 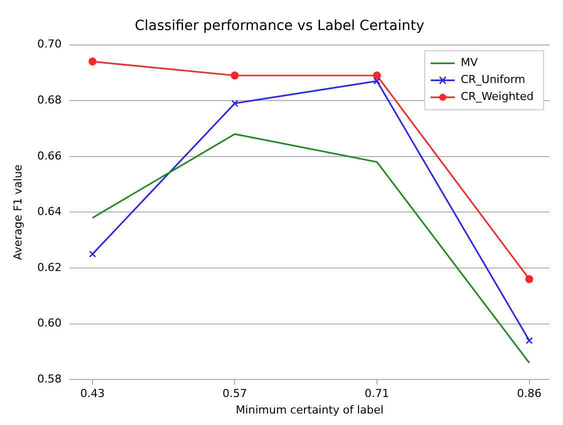 I want to click on y-tick-label: 0.66, so click(x=49, y=155).